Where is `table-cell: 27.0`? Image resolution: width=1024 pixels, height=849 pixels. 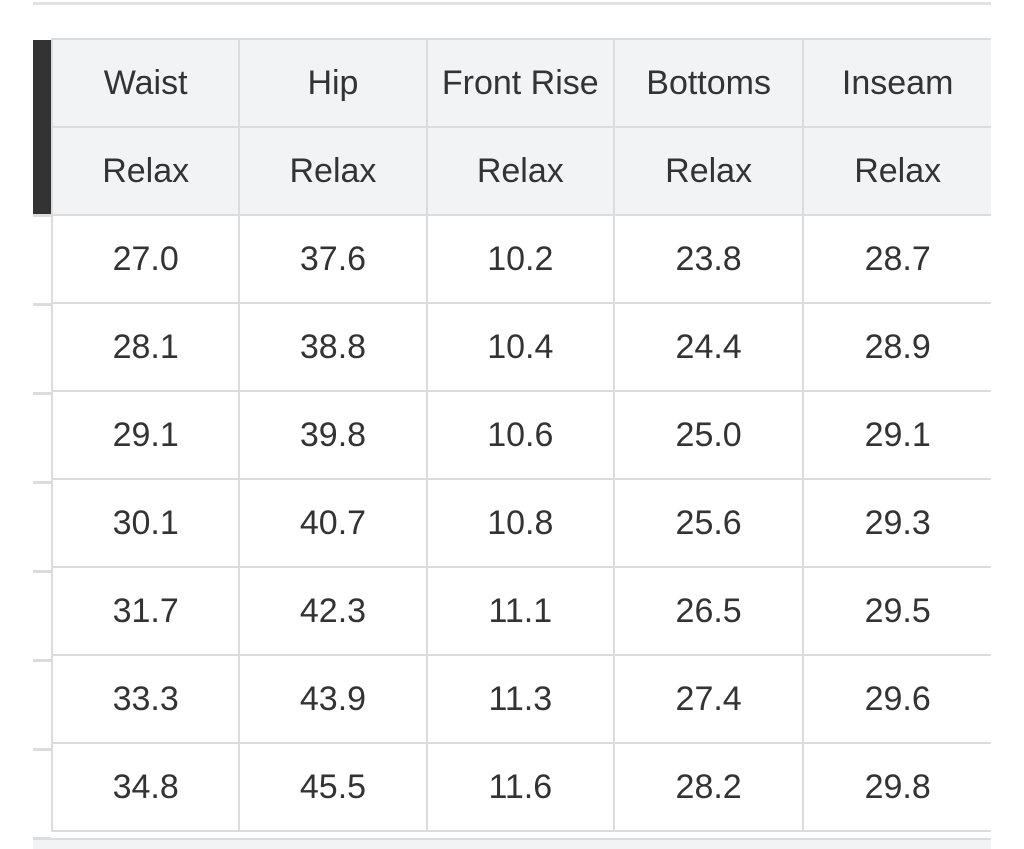 table-cell: 27.0 is located at coordinates (145, 259).